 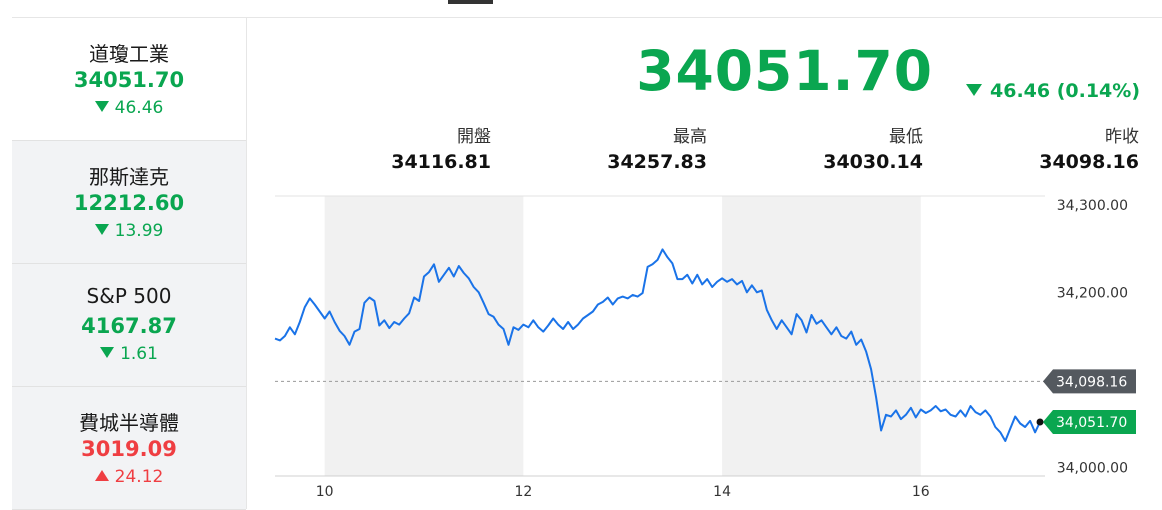 What do you see at coordinates (1092, 293) in the screenshot?
I see `y-tick-label: 34,200.00` at bounding box center [1092, 293].